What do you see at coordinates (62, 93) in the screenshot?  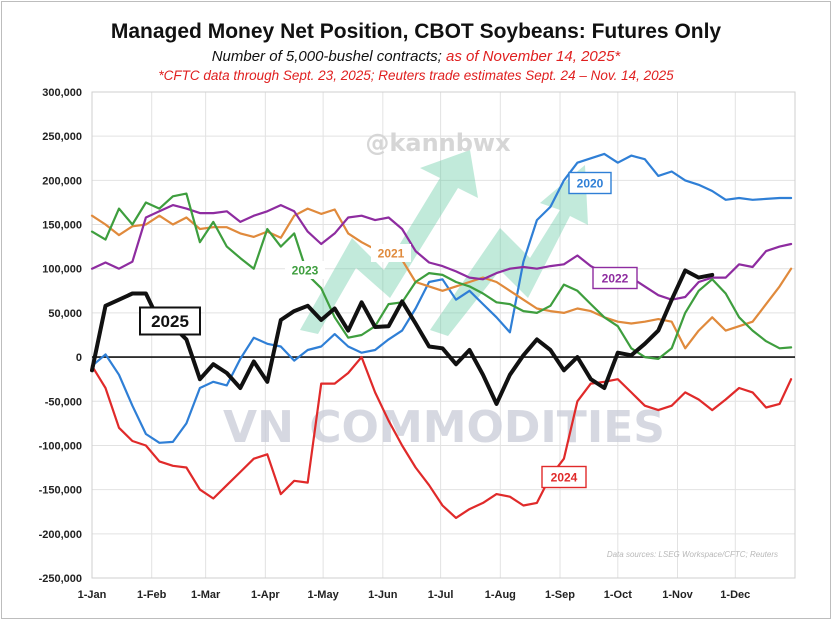 I see `y-tick-label: 300,000` at bounding box center [62, 93].